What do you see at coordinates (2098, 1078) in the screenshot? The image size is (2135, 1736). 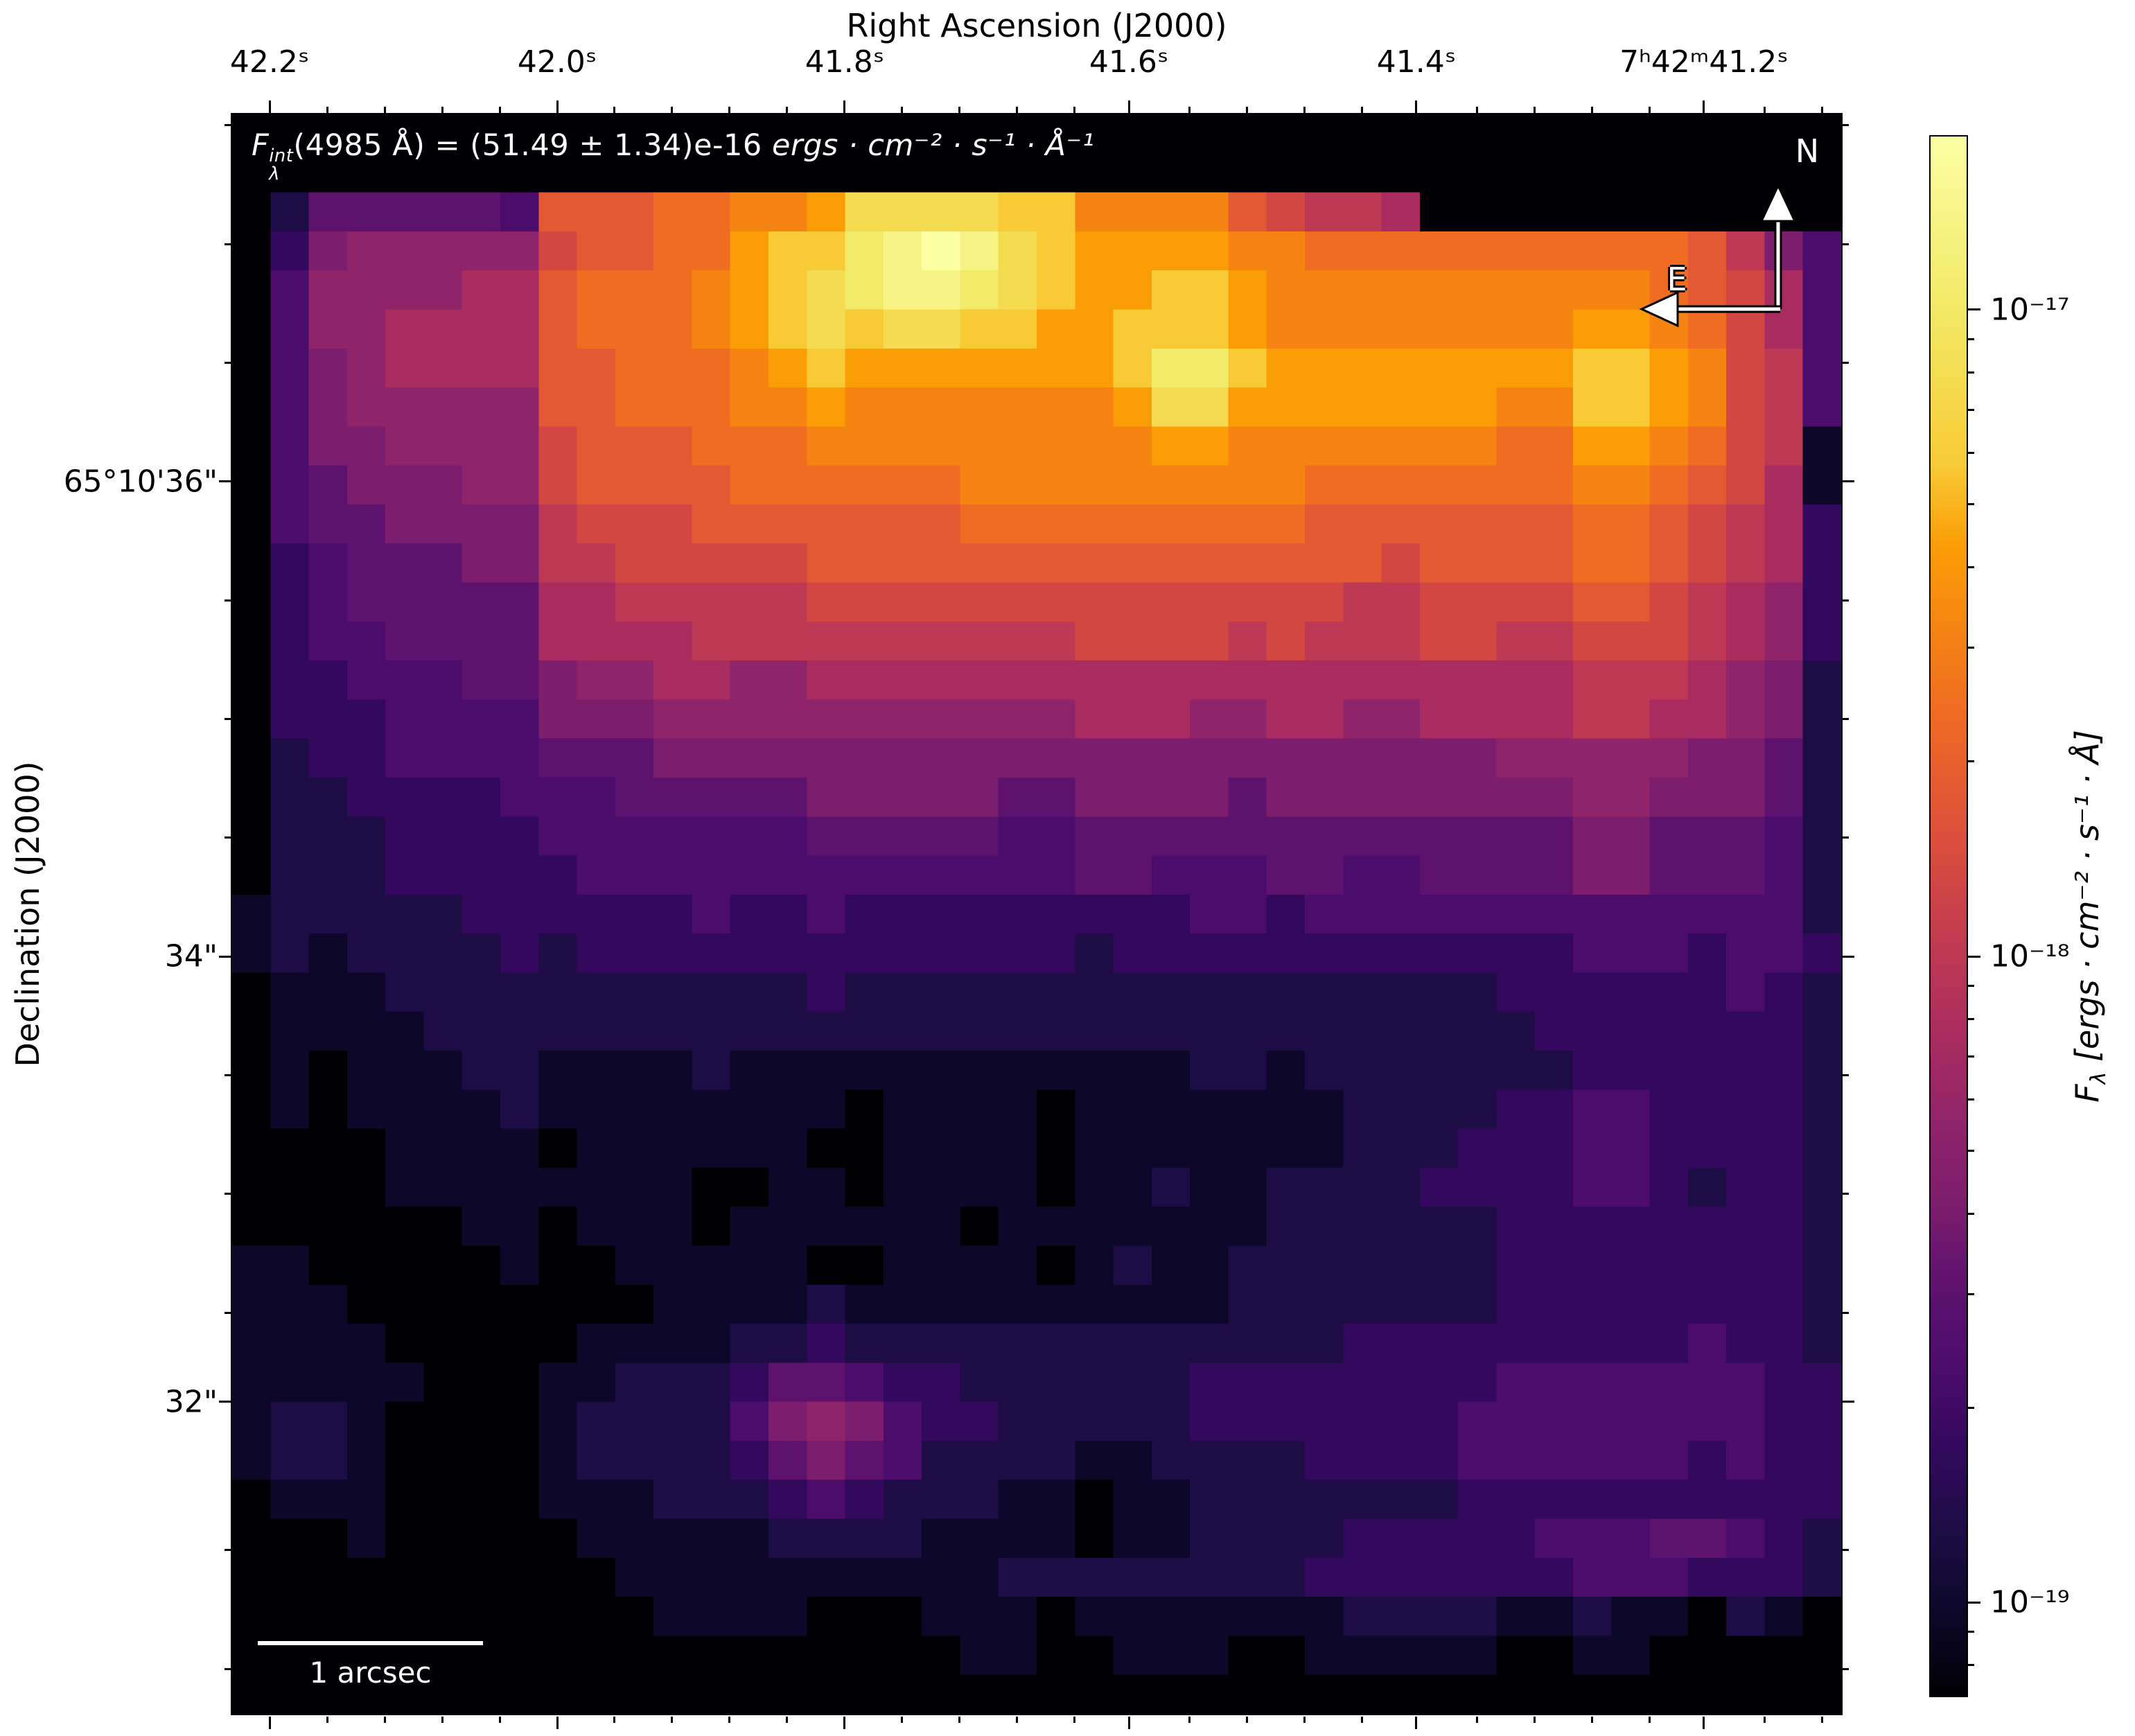 I see `colorbar-title-subscript: λ` at bounding box center [2098, 1078].